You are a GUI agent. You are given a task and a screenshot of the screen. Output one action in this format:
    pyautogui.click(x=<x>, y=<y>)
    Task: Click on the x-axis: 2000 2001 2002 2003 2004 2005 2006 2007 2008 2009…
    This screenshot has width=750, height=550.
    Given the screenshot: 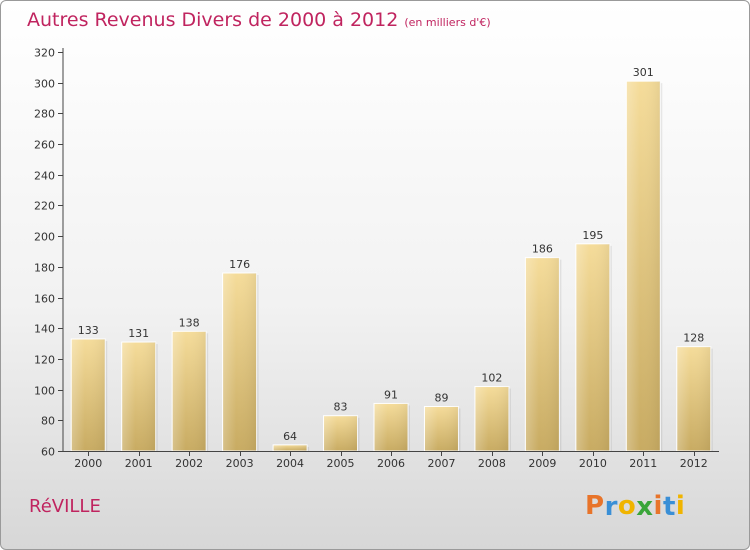 What is the action you would take?
    pyautogui.click(x=391, y=460)
    